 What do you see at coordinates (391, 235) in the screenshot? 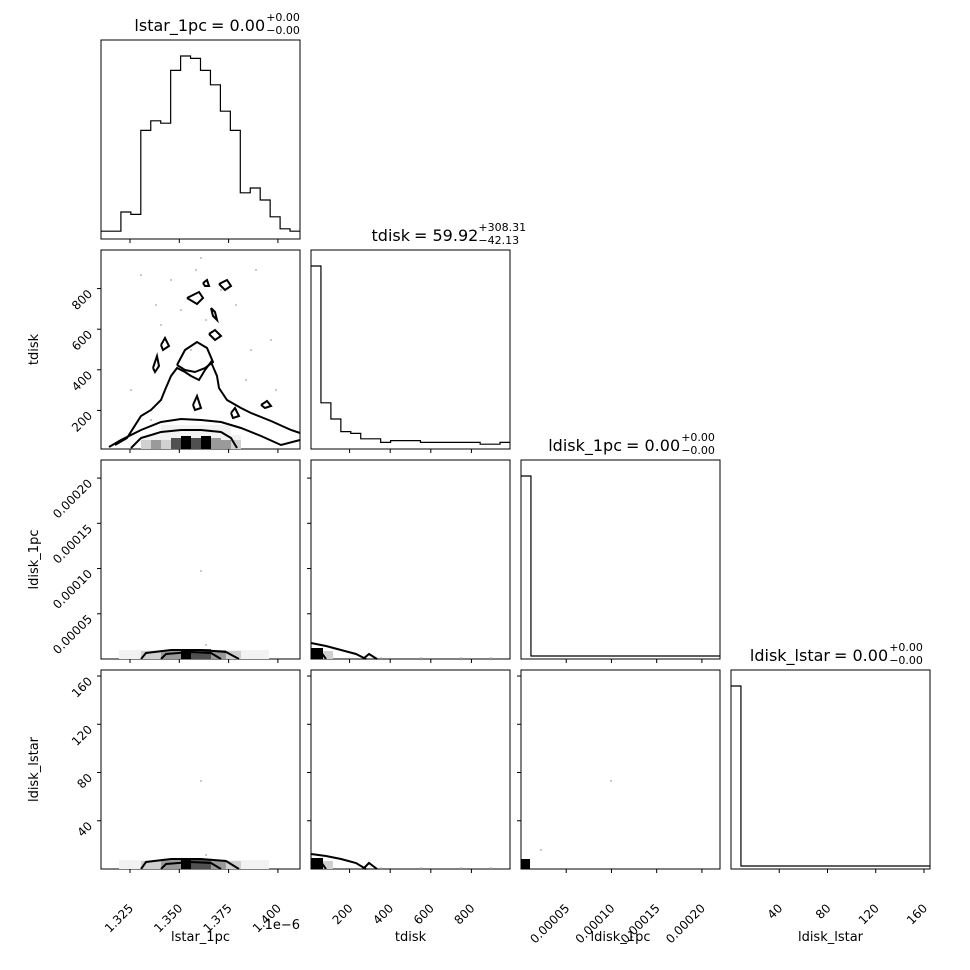
I see `title-main: tdisk` at bounding box center [391, 235].